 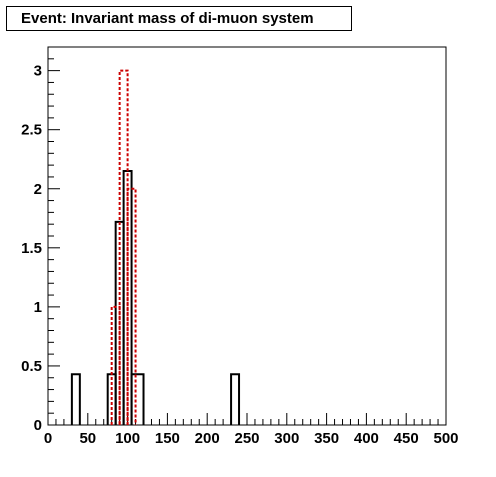 What do you see at coordinates (48, 438) in the screenshot?
I see `x-tick-label: 0` at bounding box center [48, 438].